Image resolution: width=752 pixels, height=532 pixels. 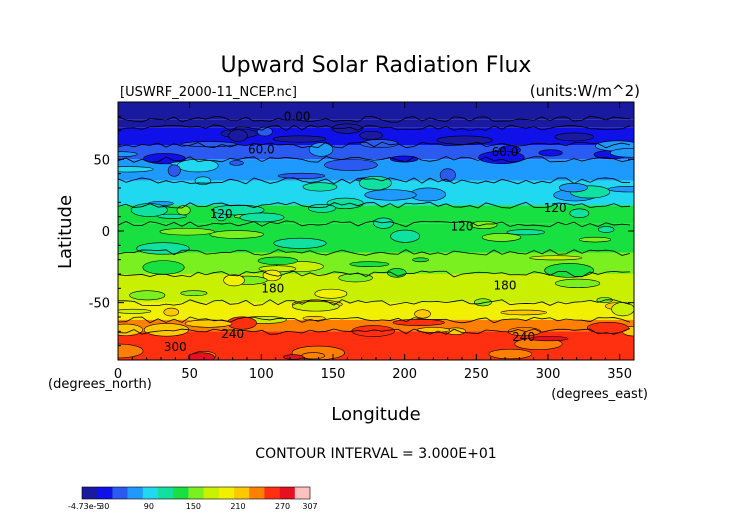 What do you see at coordinates (376, 414) in the screenshot?
I see `x-axis-title: Longitude` at bounding box center [376, 414].